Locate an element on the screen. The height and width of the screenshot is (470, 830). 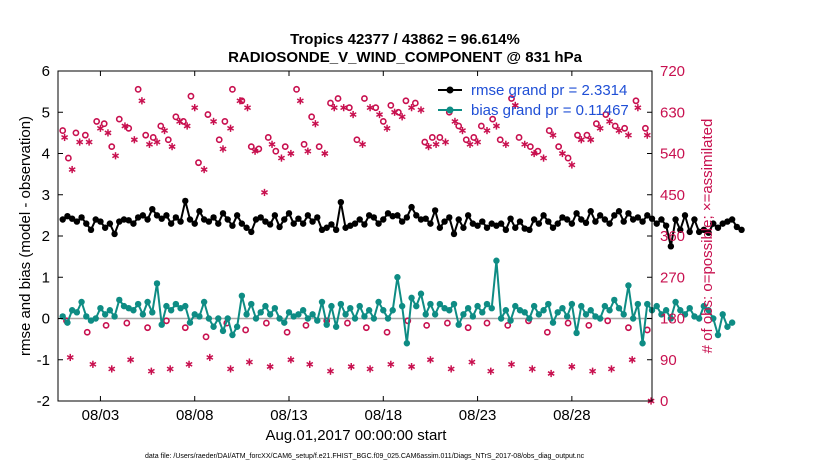
right-tick-label: 720 is located at coordinates (672, 71).